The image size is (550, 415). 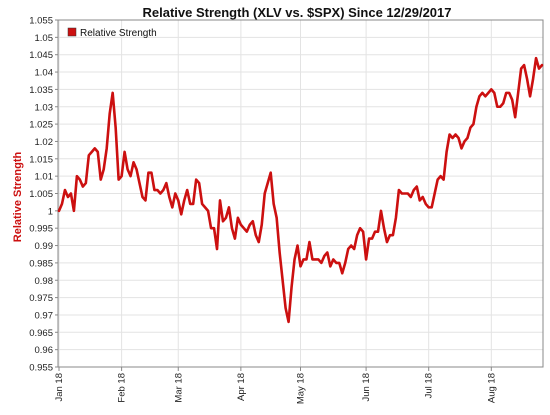 What do you see at coordinates (41, 125) in the screenshot?
I see `y-tick-label: 1.025` at bounding box center [41, 125].